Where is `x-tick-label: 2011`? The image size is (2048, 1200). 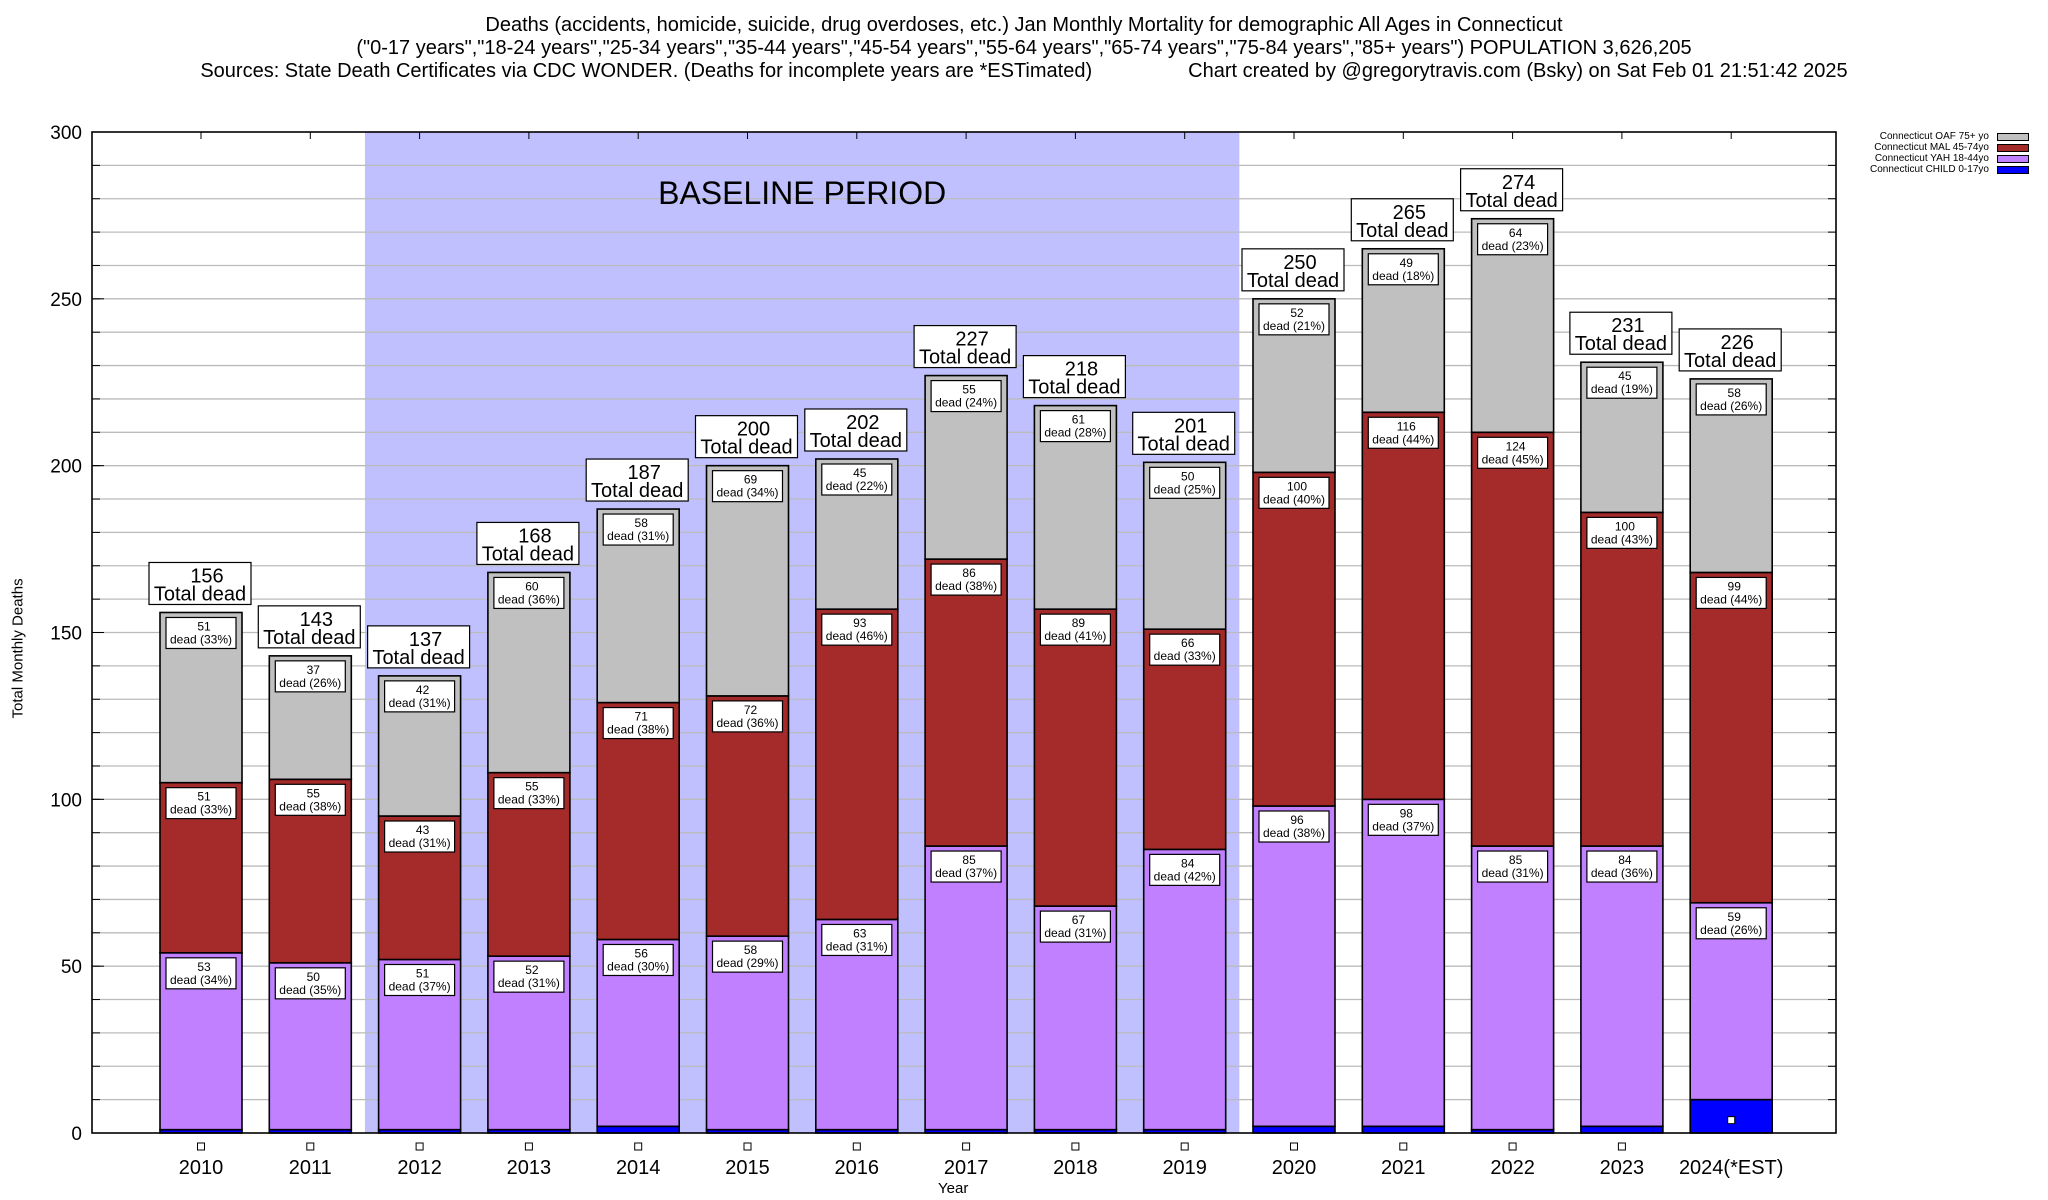
x-tick-label: 2011 is located at coordinates (310, 1168).